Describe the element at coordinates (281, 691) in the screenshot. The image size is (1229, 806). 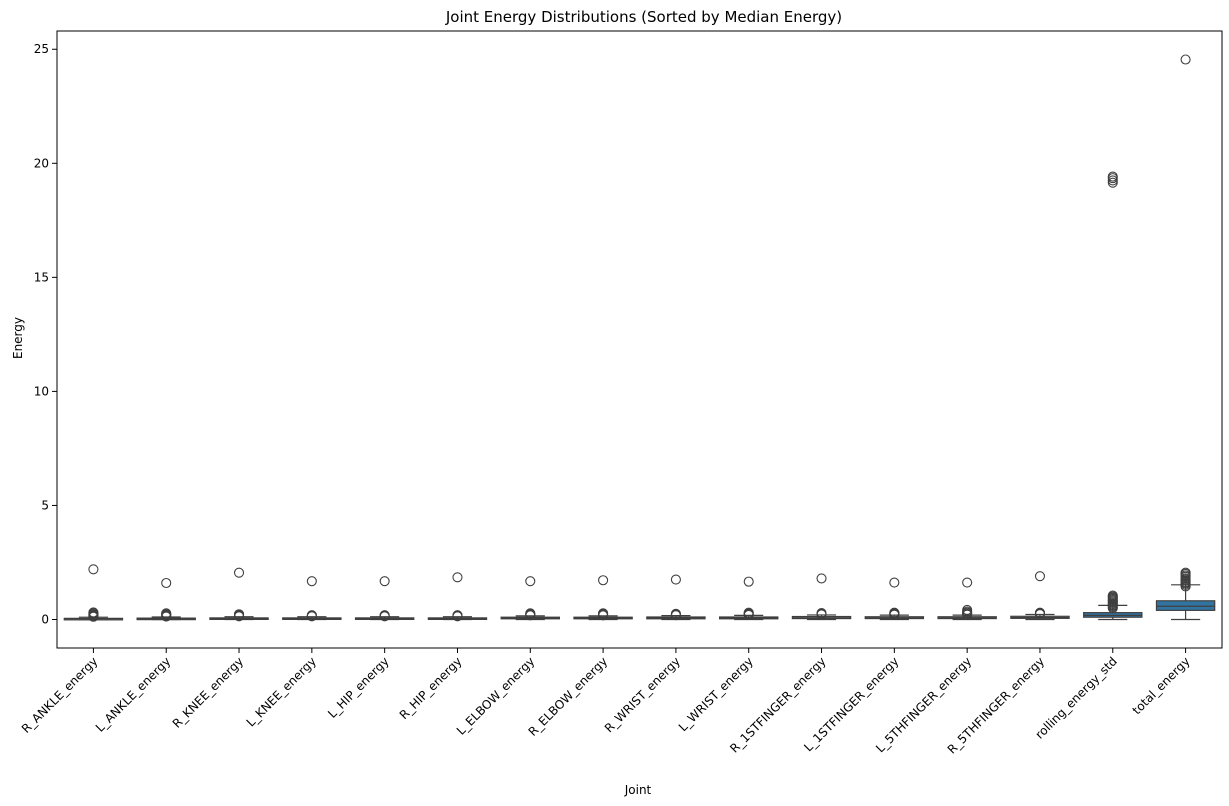
I see `x-tick-label: L_KNEE_energy` at that location.